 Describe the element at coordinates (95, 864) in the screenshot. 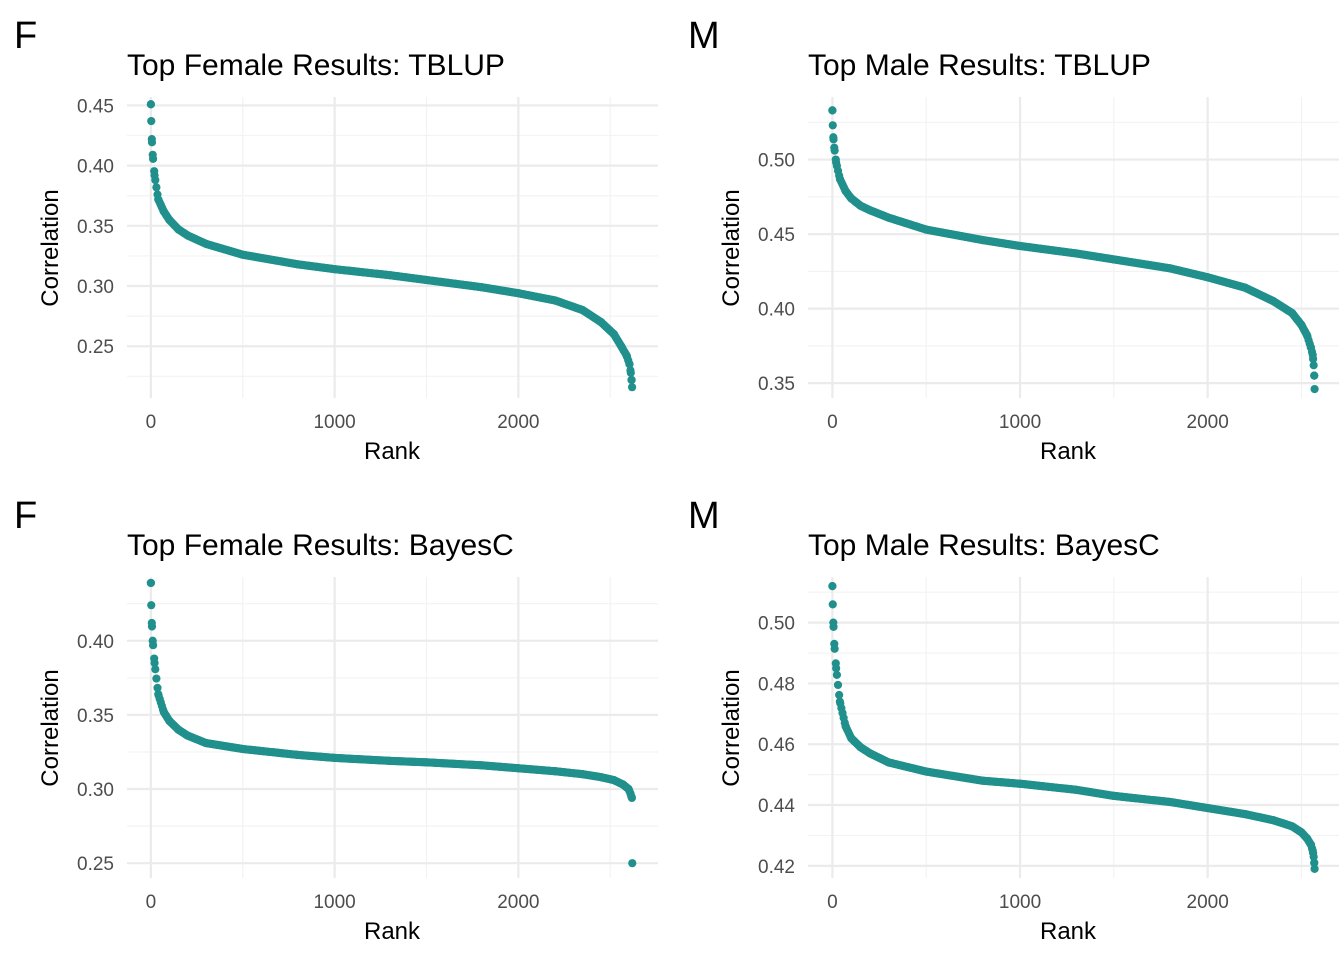

I see `y-tick-label: 0.25` at that location.